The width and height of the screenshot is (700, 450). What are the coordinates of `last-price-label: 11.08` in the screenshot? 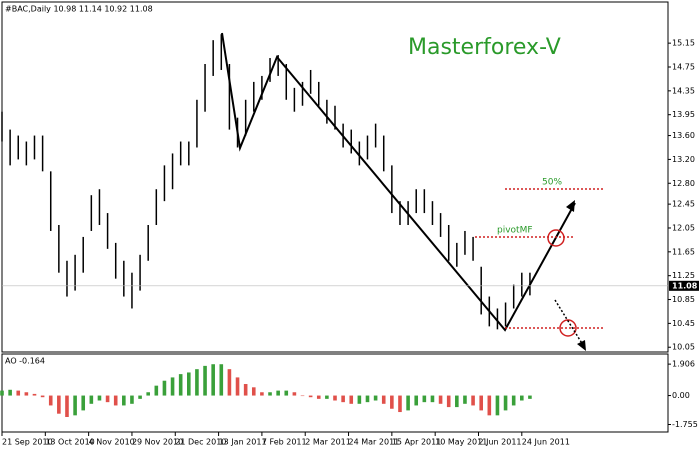 It's located at (685, 285).